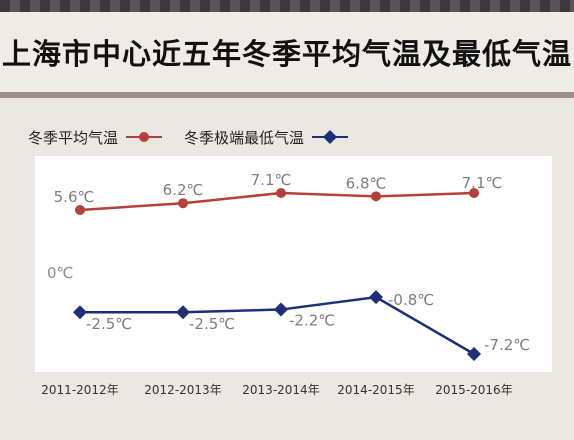 Image resolution: width=574 pixels, height=440 pixels. I want to click on title-divider, so click(287, 95).